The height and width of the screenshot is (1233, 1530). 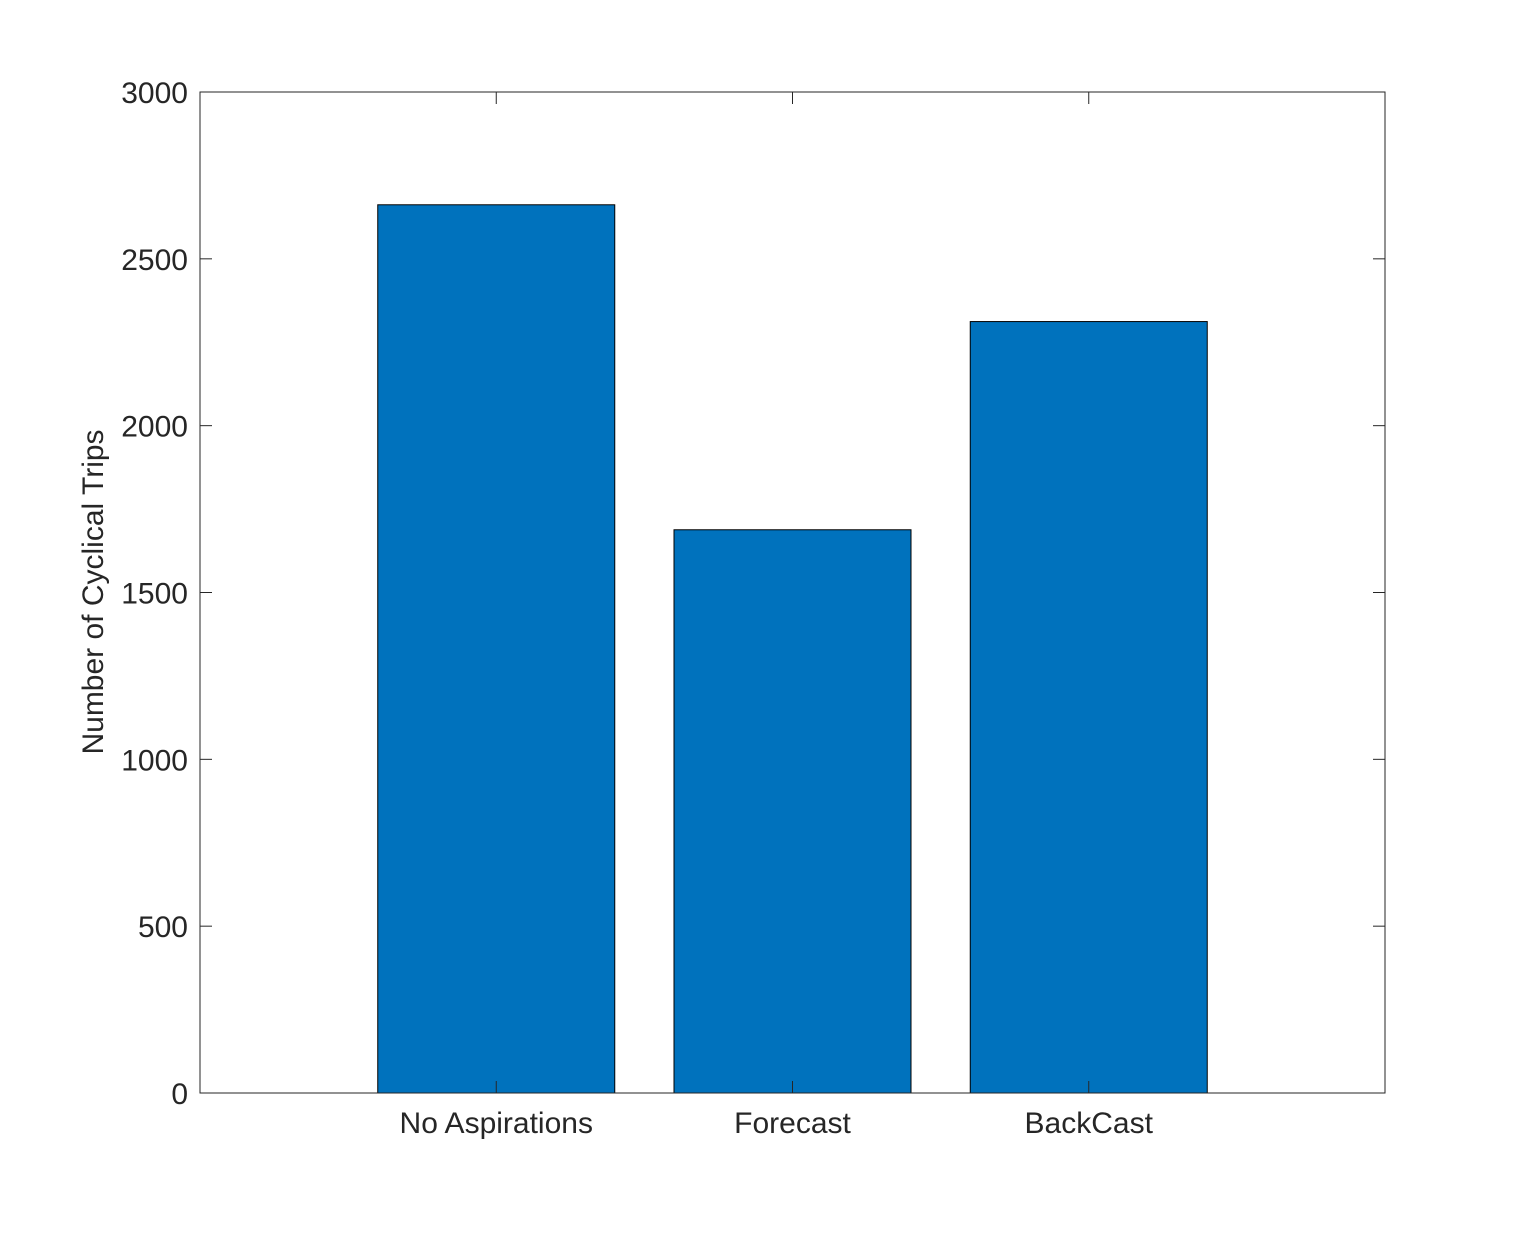 I want to click on y-tick-label: 500, so click(x=163, y=927).